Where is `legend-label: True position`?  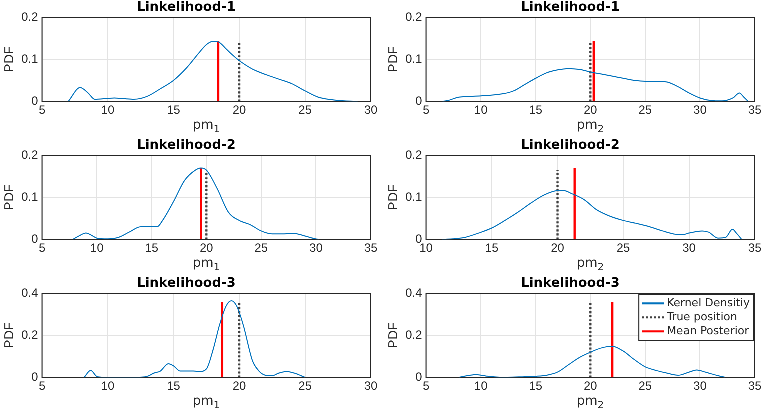 legend-label: True position is located at coordinates (702, 317).